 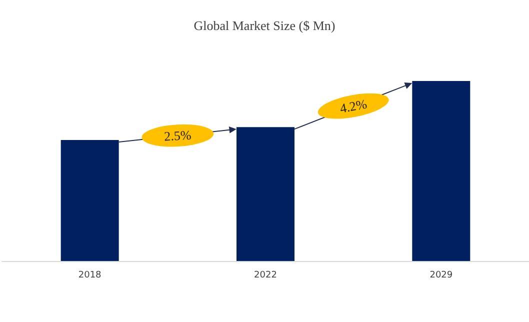 What do you see at coordinates (353, 106) in the screenshot?
I see `annotation: 4.2%` at bounding box center [353, 106].